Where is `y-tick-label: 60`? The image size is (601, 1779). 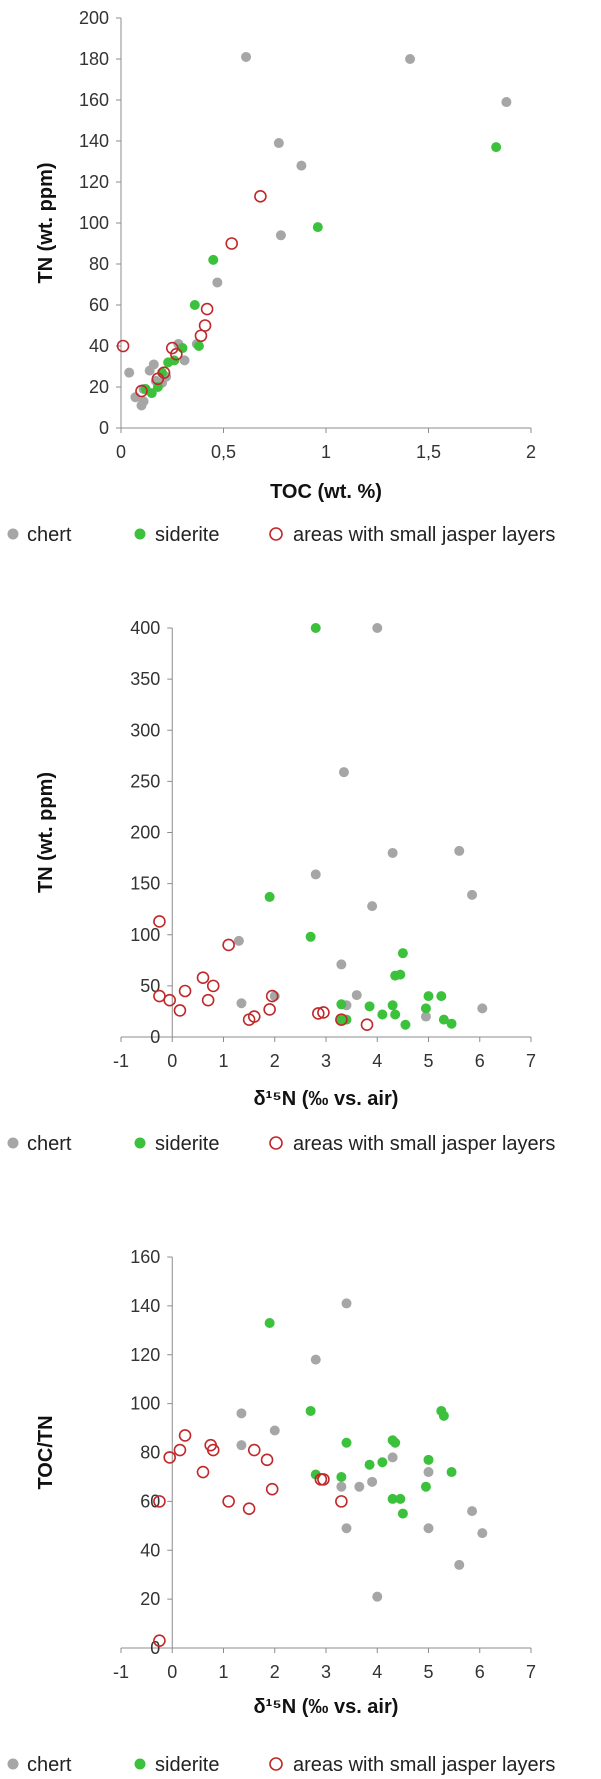
y-tick-label: 60 is located at coordinates (150, 1501).